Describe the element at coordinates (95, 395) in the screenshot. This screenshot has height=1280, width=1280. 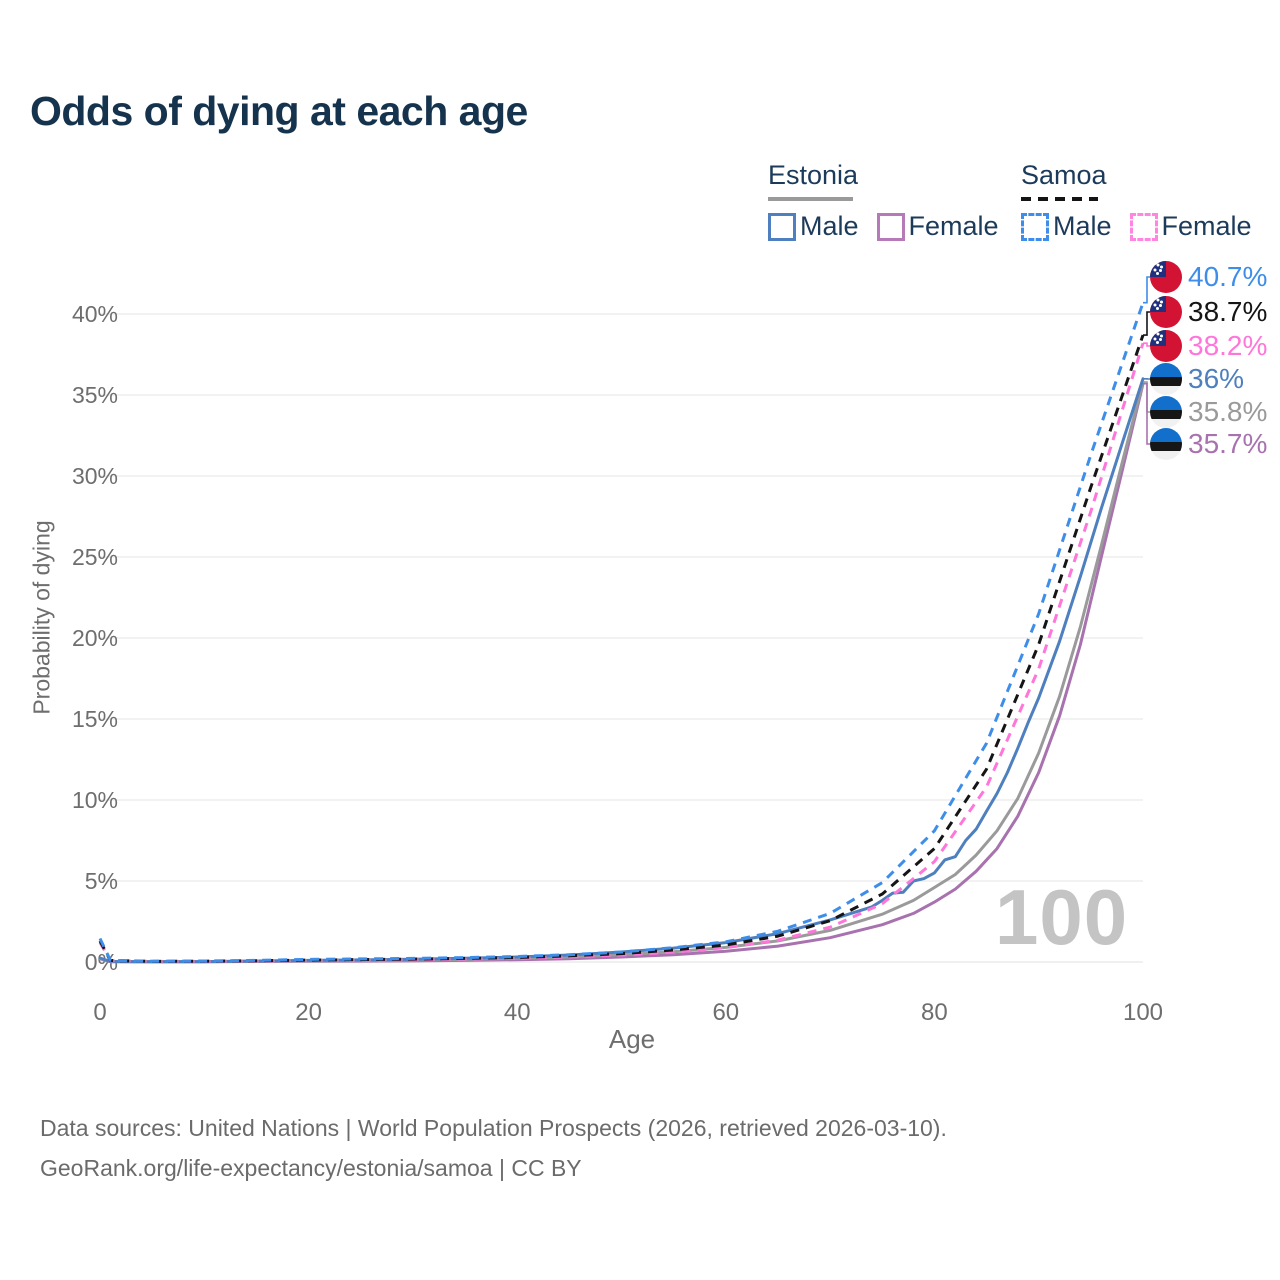
I see `y-tick-label: 35%` at that location.